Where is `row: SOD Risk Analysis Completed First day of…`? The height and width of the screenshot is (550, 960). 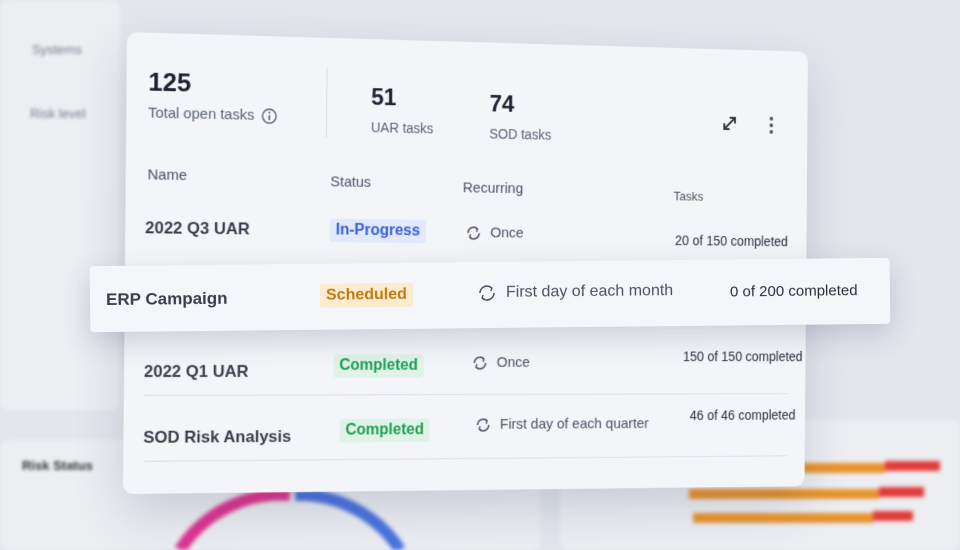 row: SOD Risk Analysis Completed First day of… is located at coordinates (464, 429).